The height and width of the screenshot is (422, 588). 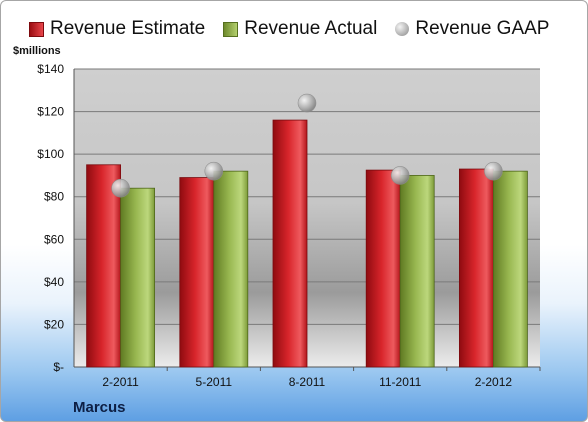 I want to click on legend-swatch-actual, so click(x=231, y=29).